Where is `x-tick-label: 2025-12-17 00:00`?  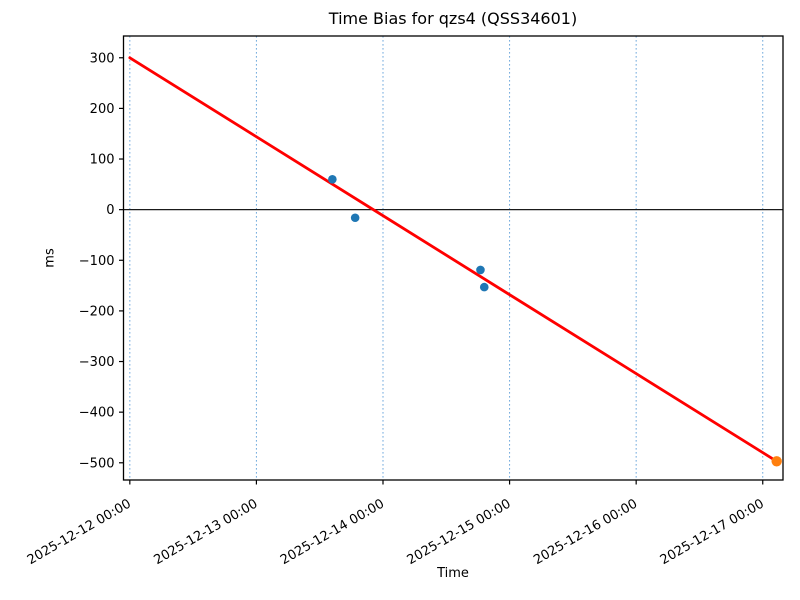
x-tick-label: 2025-12-17 00:00 is located at coordinates (712, 532).